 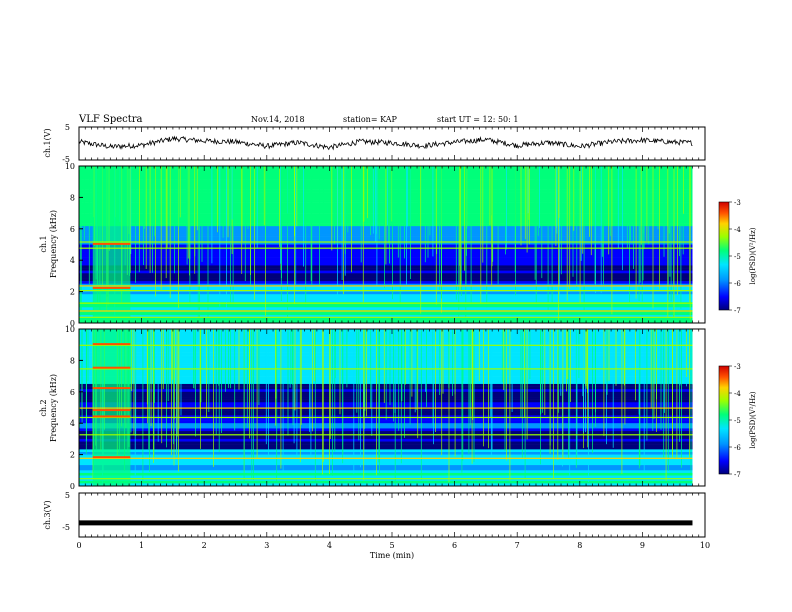 What do you see at coordinates (72, 260) in the screenshot?
I see `spec1-yticks-ytick-2: 4` at bounding box center [72, 260].